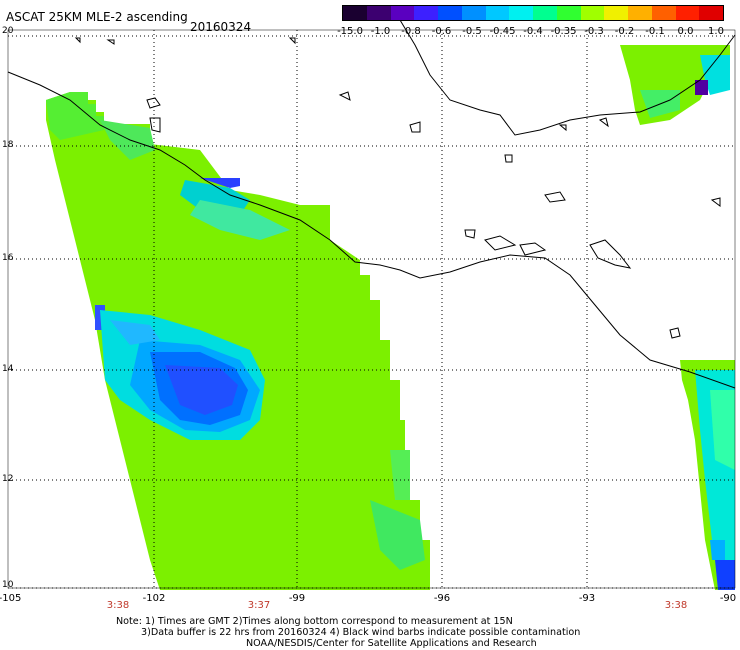  Describe the element at coordinates (442, 598) in the screenshot. I see `lon-label-96: -96` at that location.